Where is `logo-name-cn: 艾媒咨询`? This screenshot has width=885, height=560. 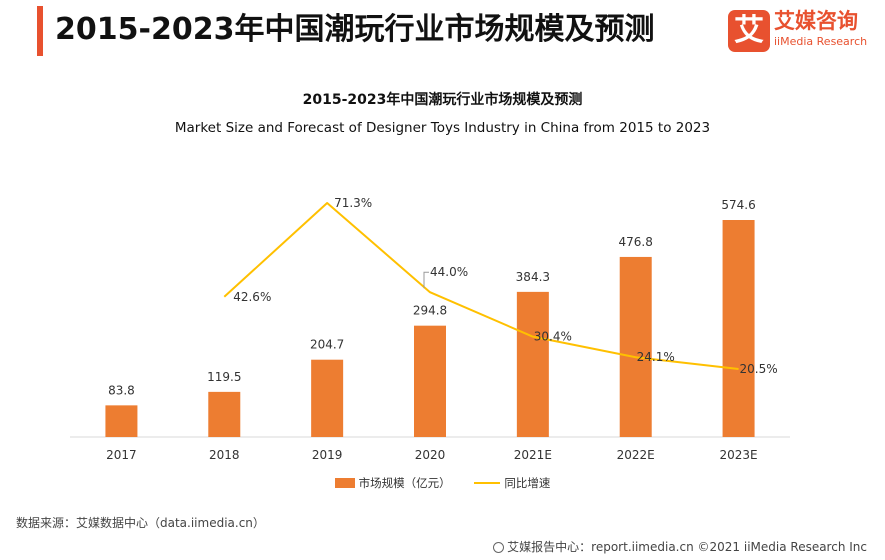 logo-name-cn: 艾媒咨询 is located at coordinates (816, 21).